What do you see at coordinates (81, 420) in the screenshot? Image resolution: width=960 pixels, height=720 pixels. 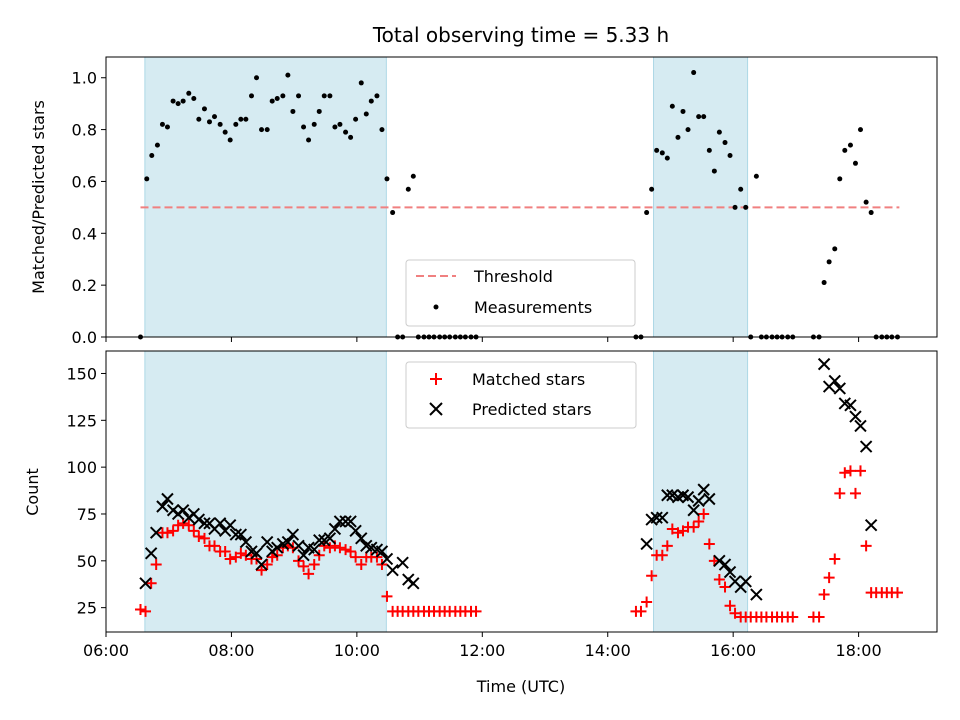 I see `bottom-y-tick-label: 125` at bounding box center [81, 420].